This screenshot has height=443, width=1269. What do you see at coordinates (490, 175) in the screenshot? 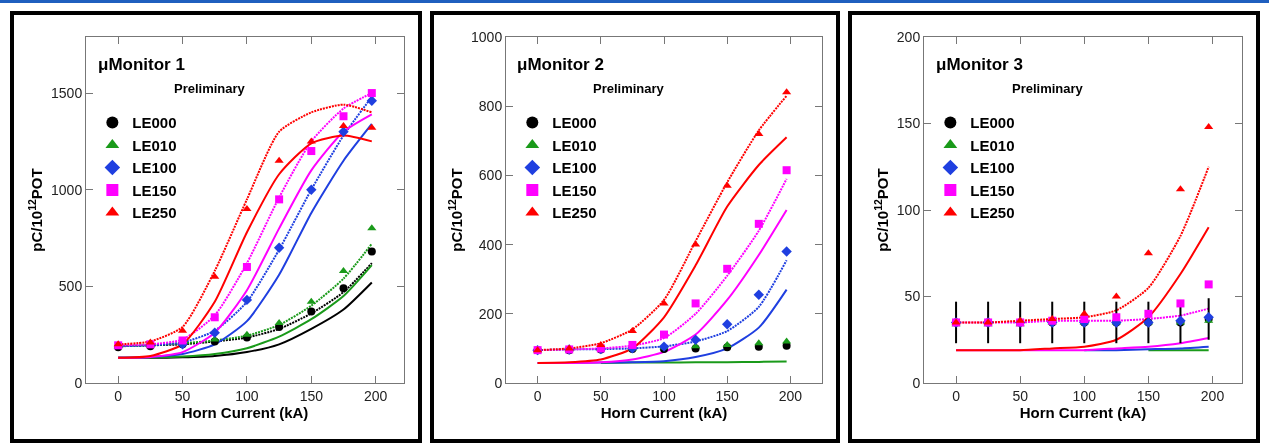
I see `y-tick-label: 600` at bounding box center [490, 175].